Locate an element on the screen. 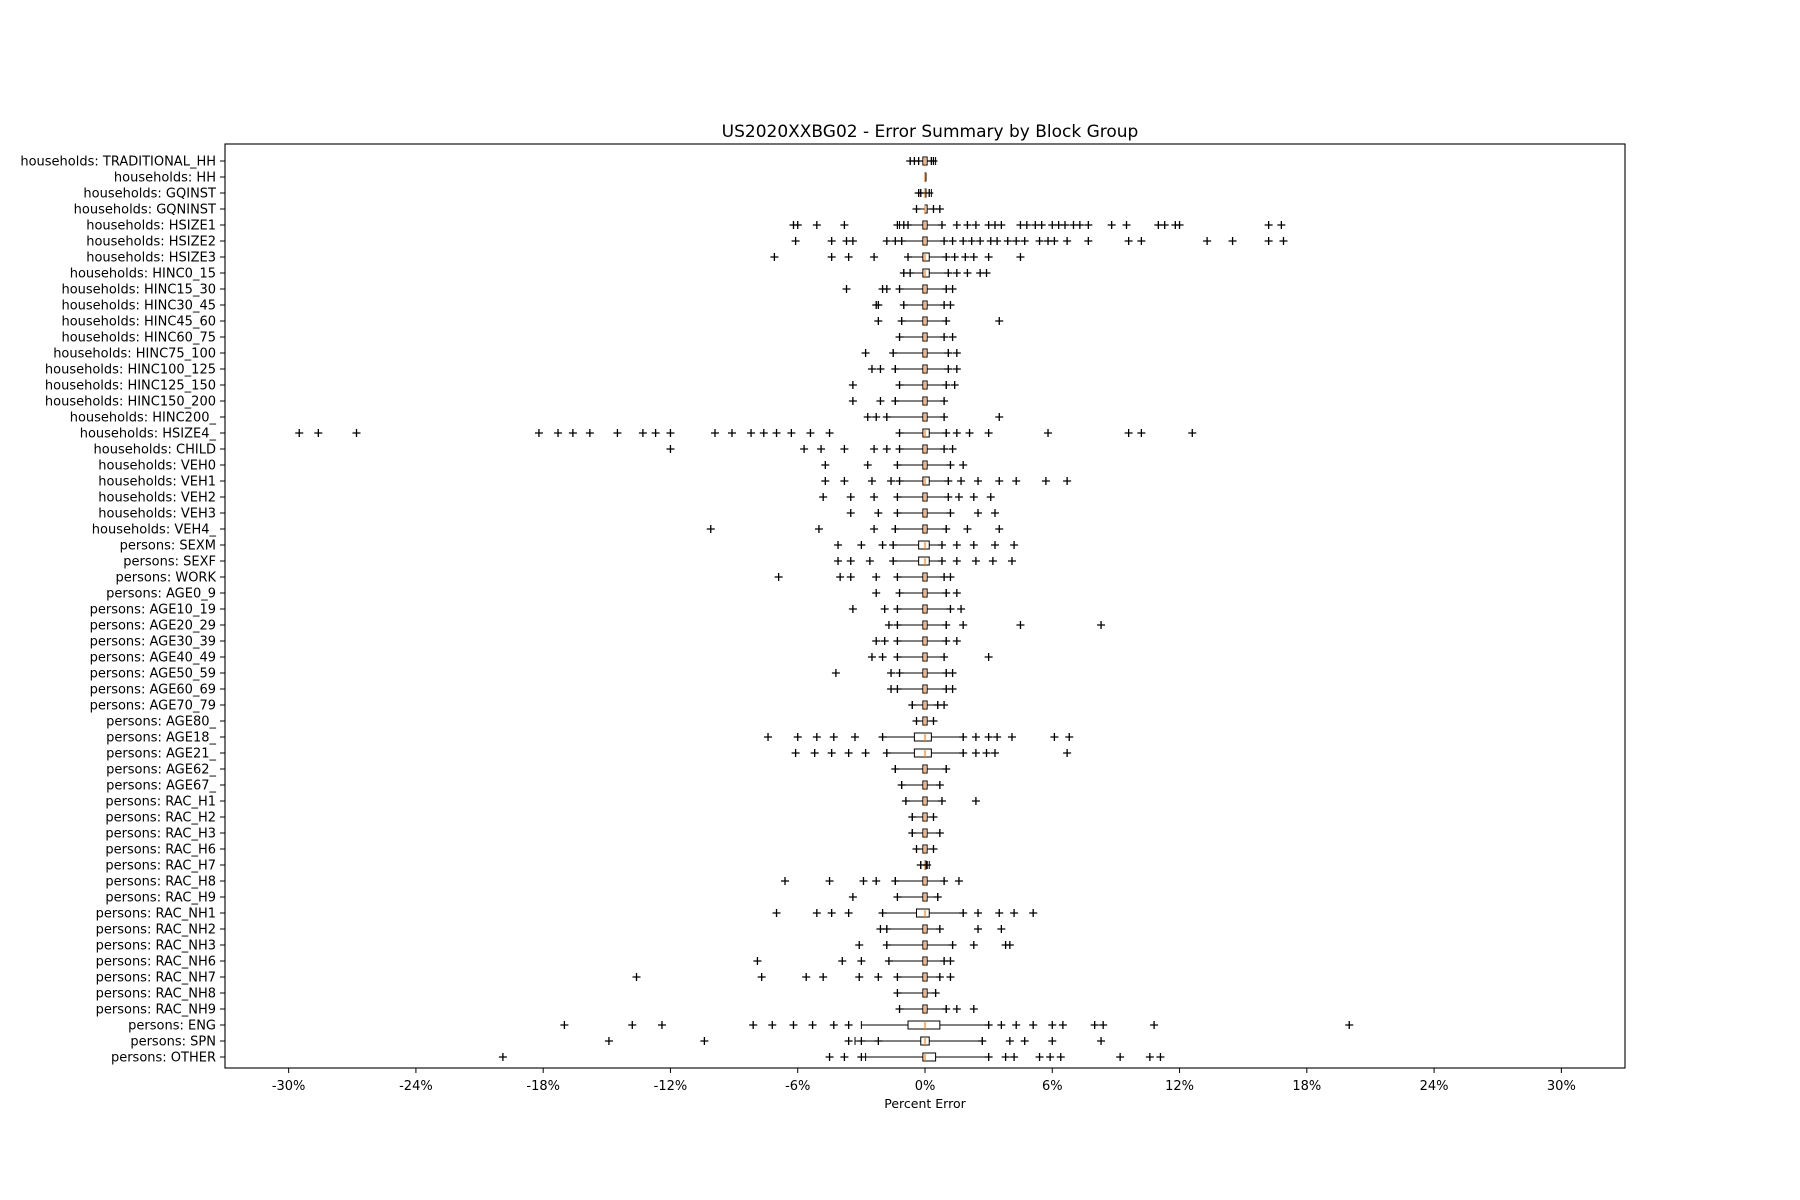 Image resolution: width=1800 pixels, height=1200 pixels. category-label: persons: AGE40_49 is located at coordinates (153, 658).